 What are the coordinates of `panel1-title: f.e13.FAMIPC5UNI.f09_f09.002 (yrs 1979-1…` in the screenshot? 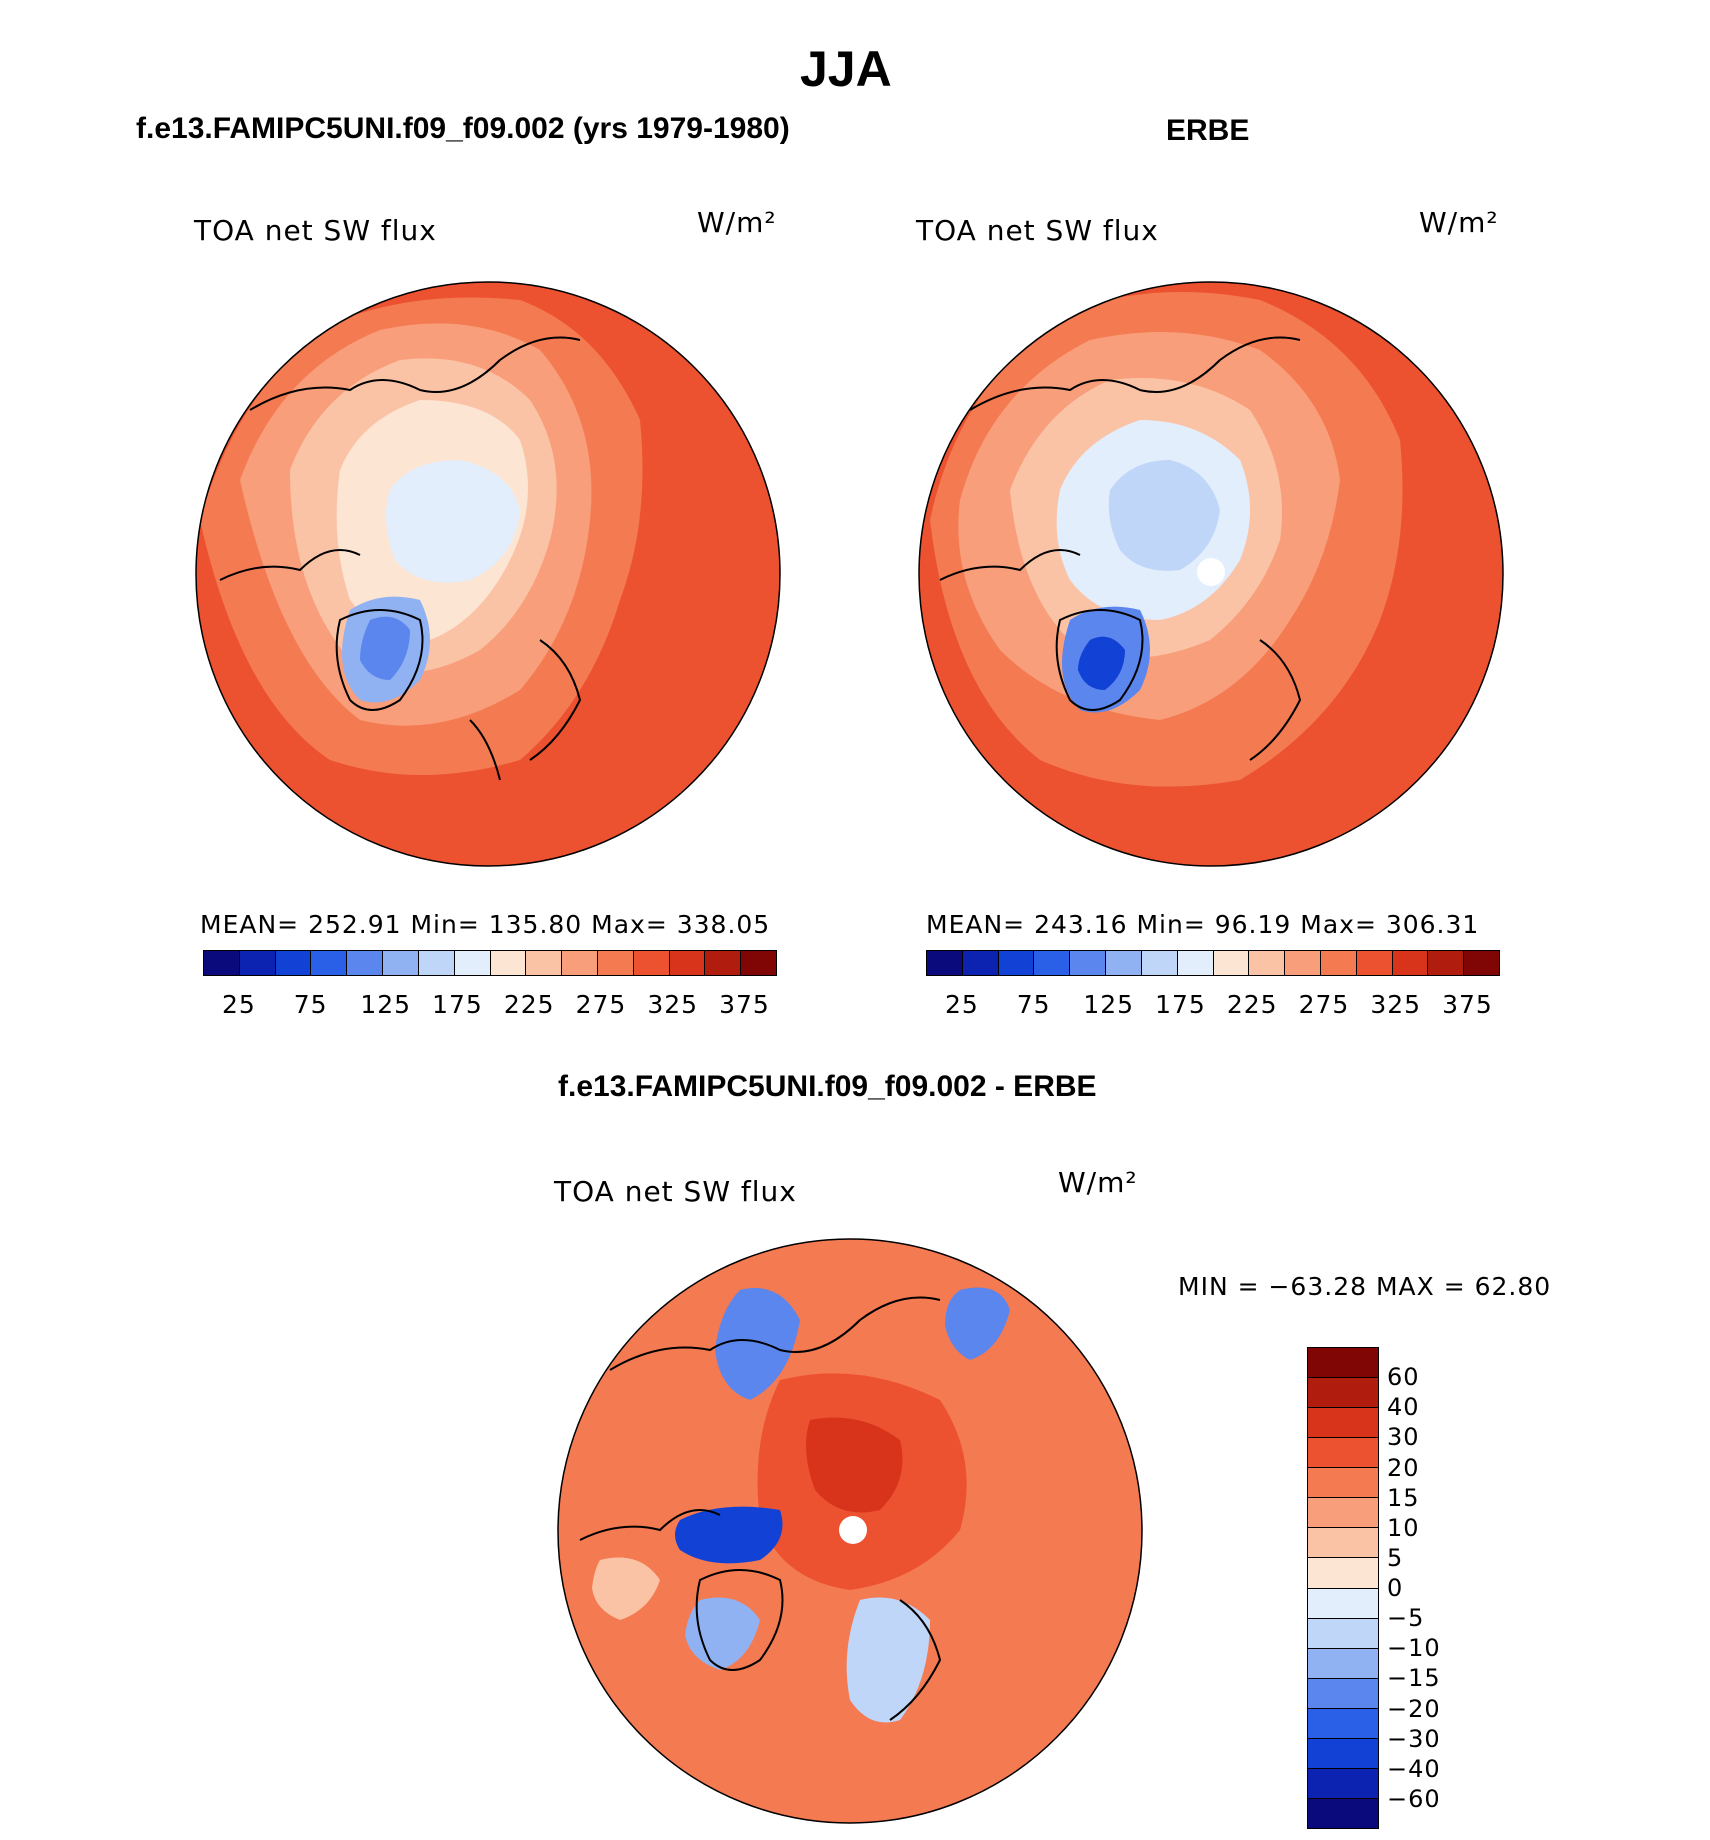 It's located at (463, 128).